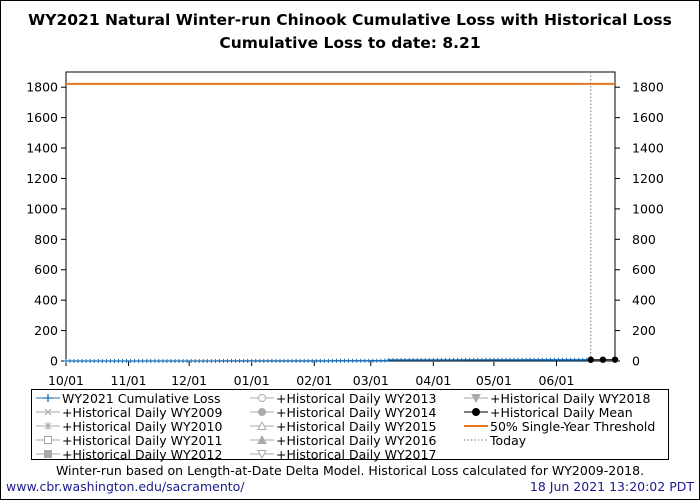 The width and height of the screenshot is (700, 500). Describe the element at coordinates (356, 426) in the screenshot. I see `legend-label: +Historical Daily WY2015` at that location.